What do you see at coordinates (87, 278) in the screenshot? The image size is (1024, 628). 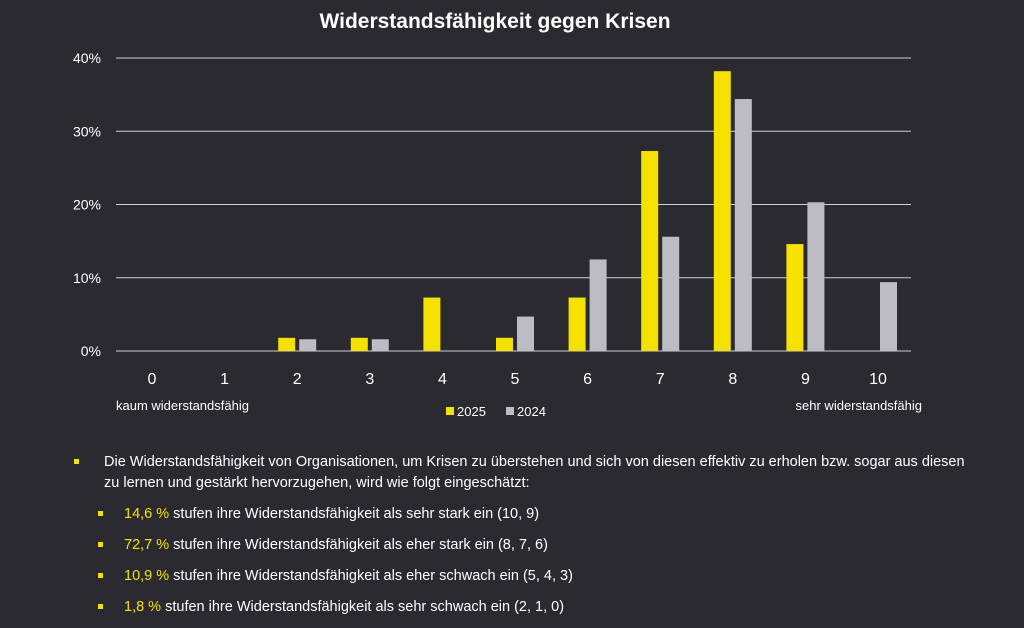 I see `y-tick-label: 10%` at bounding box center [87, 278].